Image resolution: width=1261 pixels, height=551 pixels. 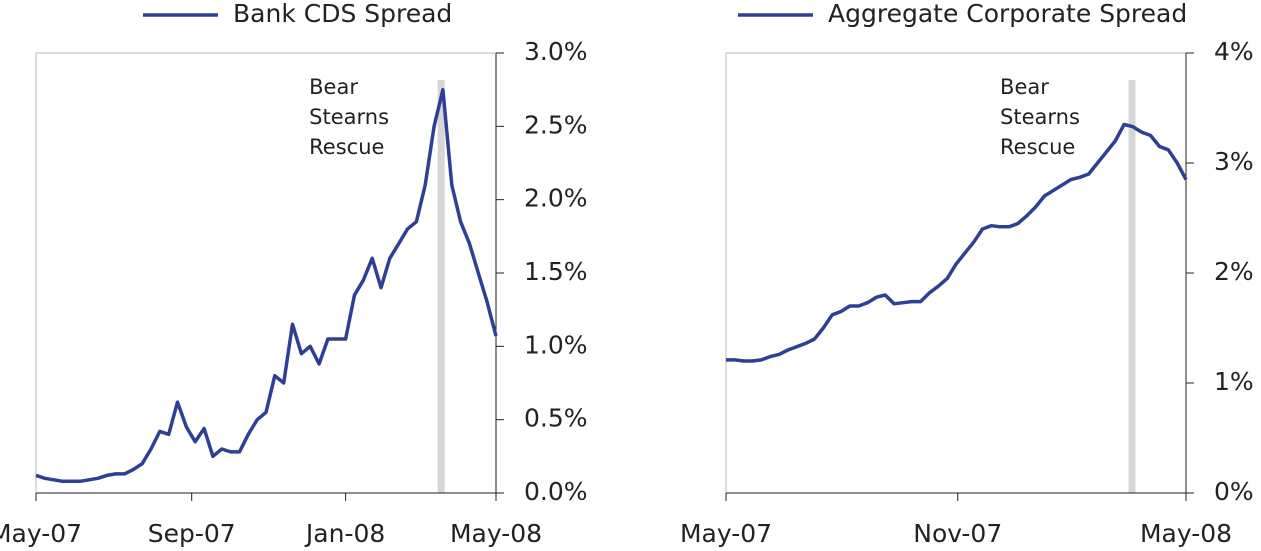 What do you see at coordinates (1007, 14) in the screenshot?
I see `legend-label: Aggregate Corporate Spread` at bounding box center [1007, 14].